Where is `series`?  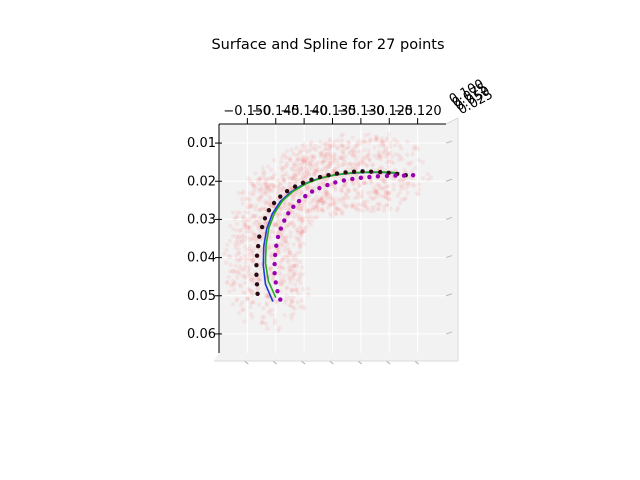 series is located at coordinates (335, 235).